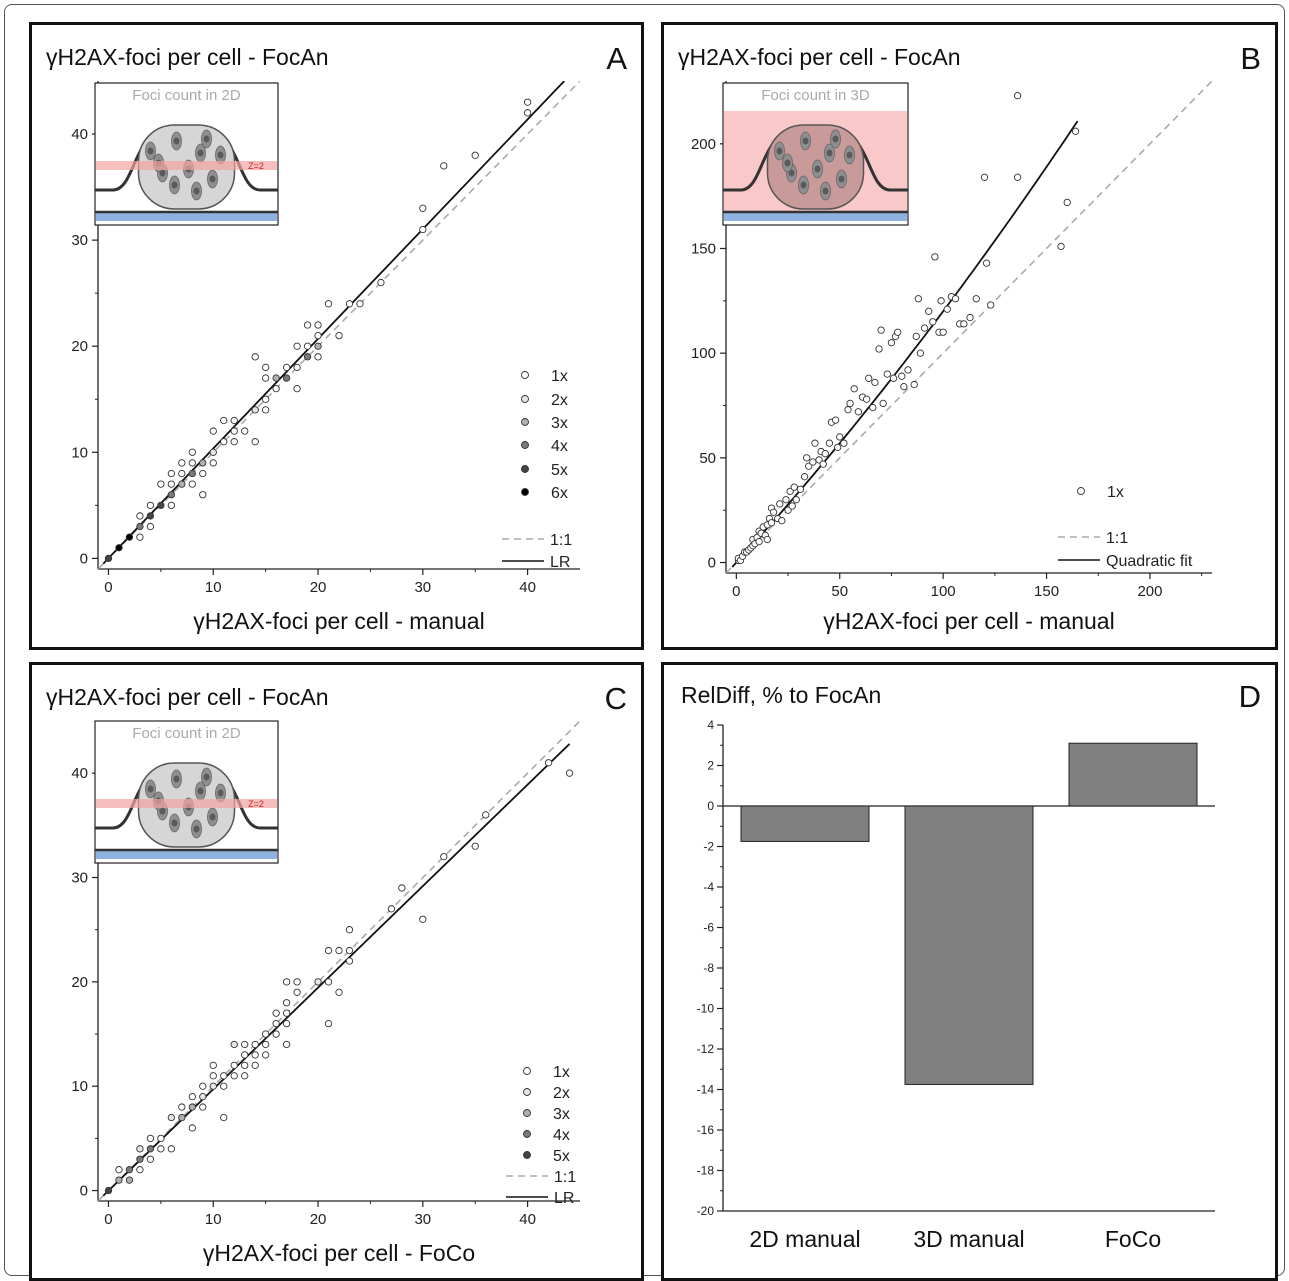  Describe the element at coordinates (525, 422) in the screenshot. I see `legend-marker` at that location.